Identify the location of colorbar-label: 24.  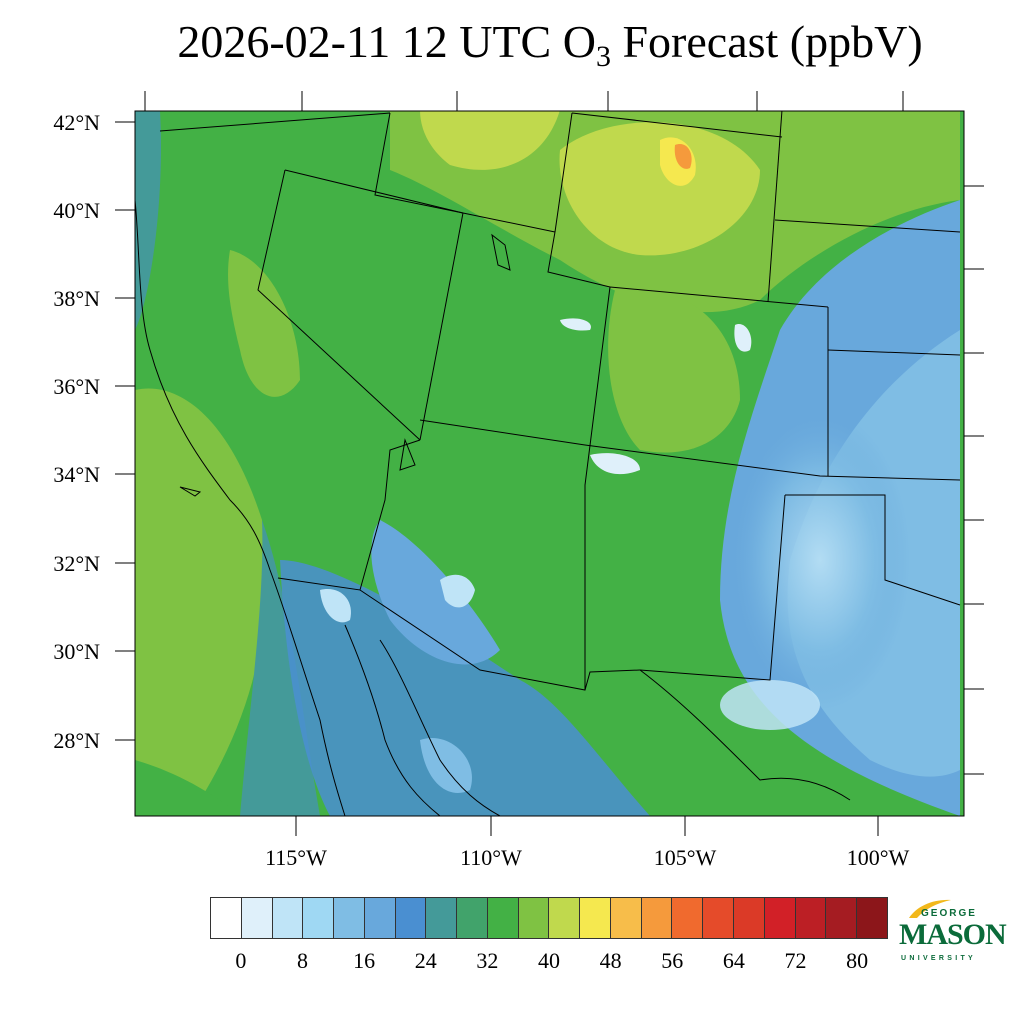
(425, 960).